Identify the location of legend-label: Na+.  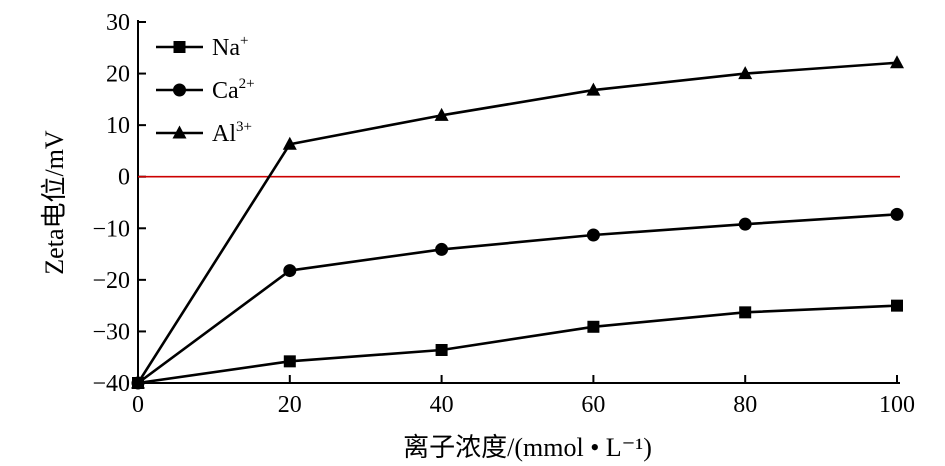
(230, 47).